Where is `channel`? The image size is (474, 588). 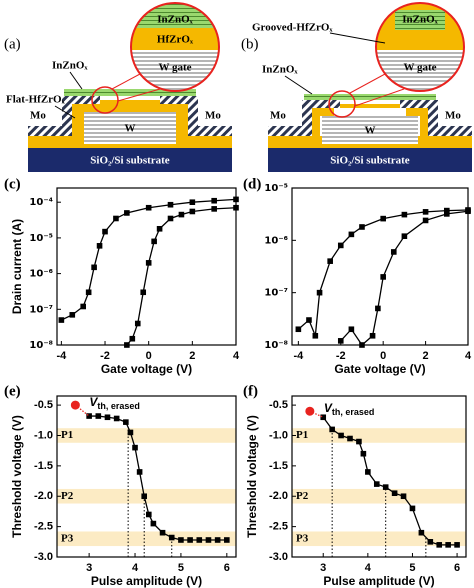
channel is located at coordinates (370, 97).